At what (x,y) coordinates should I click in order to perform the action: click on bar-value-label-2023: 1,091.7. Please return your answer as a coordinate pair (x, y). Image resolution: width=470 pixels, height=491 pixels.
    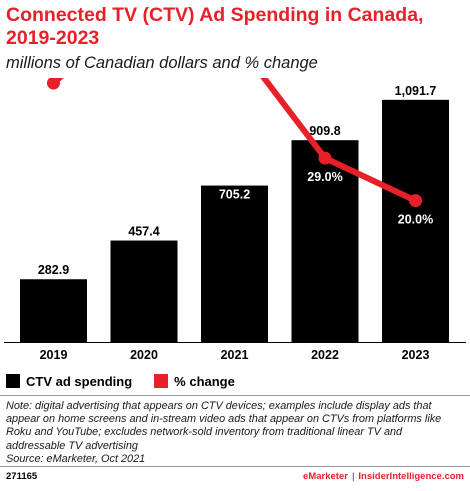
    Looking at the image, I should click on (416, 91).